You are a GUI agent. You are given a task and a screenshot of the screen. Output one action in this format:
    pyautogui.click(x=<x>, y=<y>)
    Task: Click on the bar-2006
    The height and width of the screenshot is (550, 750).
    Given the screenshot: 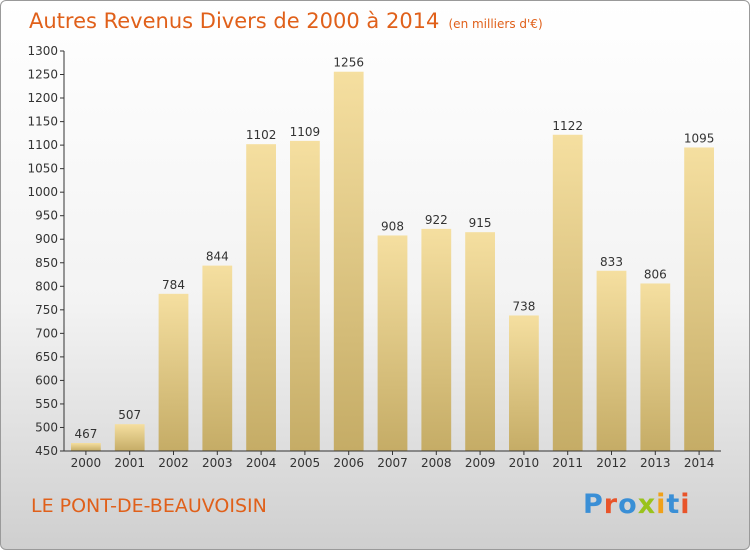 What is the action you would take?
    pyautogui.click(x=348, y=261)
    